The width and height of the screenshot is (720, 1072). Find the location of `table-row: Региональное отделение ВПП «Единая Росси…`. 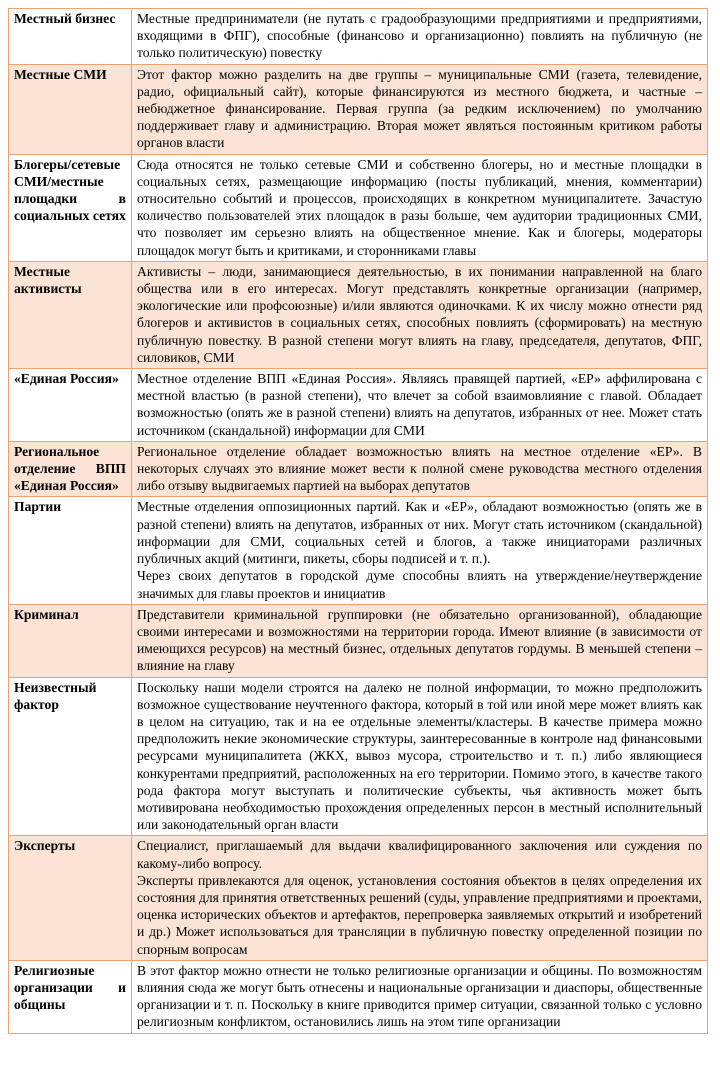

table-row: Региональное отделение ВПП «Единая Росси… is located at coordinates (358, 469).